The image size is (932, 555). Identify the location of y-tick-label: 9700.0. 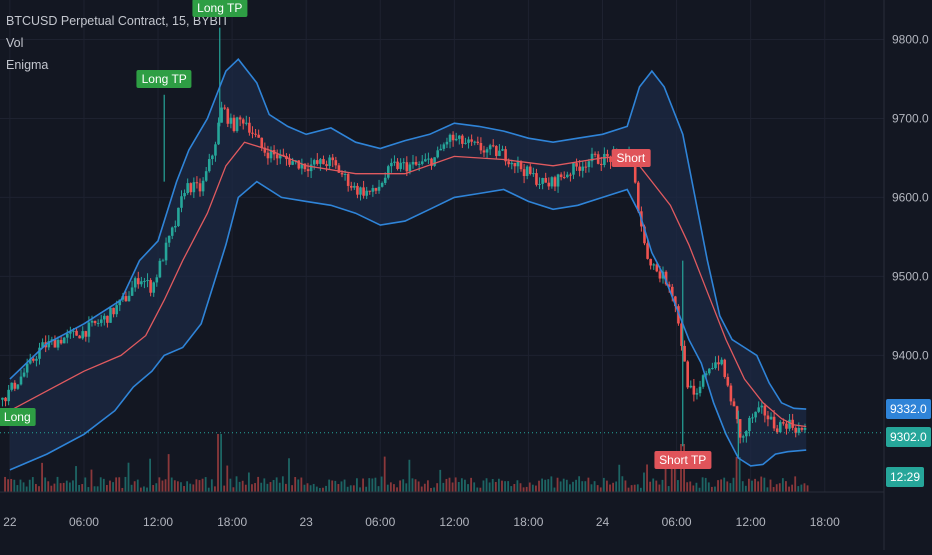
(910, 118).